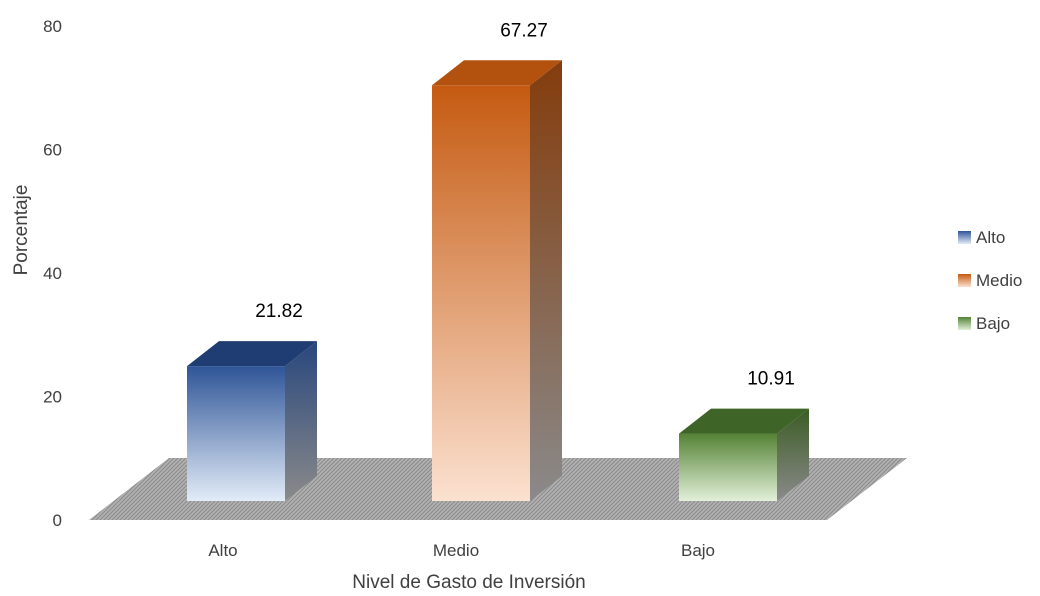  What do you see at coordinates (999, 280) in the screenshot?
I see `legend-label-medio: Medio` at bounding box center [999, 280].